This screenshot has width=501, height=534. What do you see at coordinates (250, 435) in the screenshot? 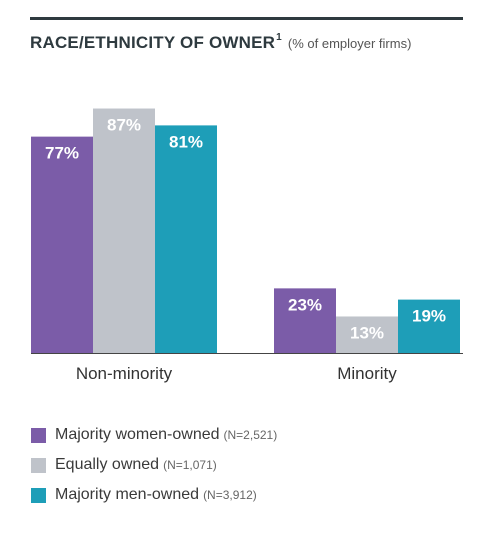
I see `legend-n-women: (N=2,521)` at bounding box center [250, 435].